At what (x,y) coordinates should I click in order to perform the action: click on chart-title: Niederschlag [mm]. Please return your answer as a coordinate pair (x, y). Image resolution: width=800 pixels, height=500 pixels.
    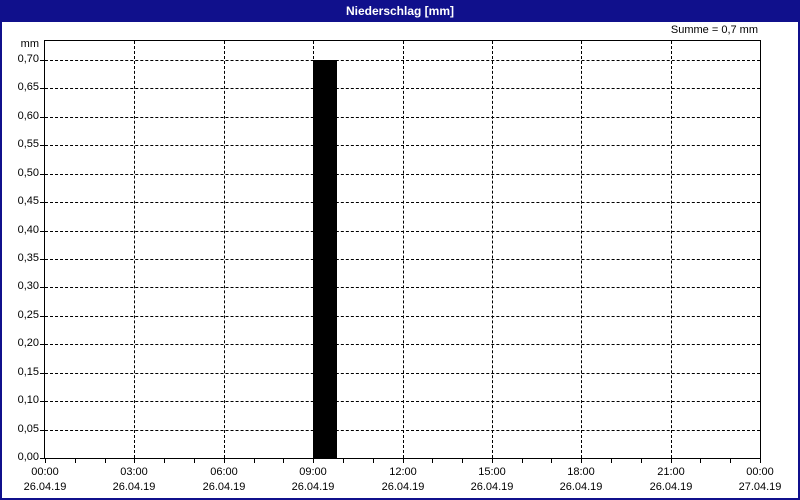
    Looking at the image, I should click on (400, 11).